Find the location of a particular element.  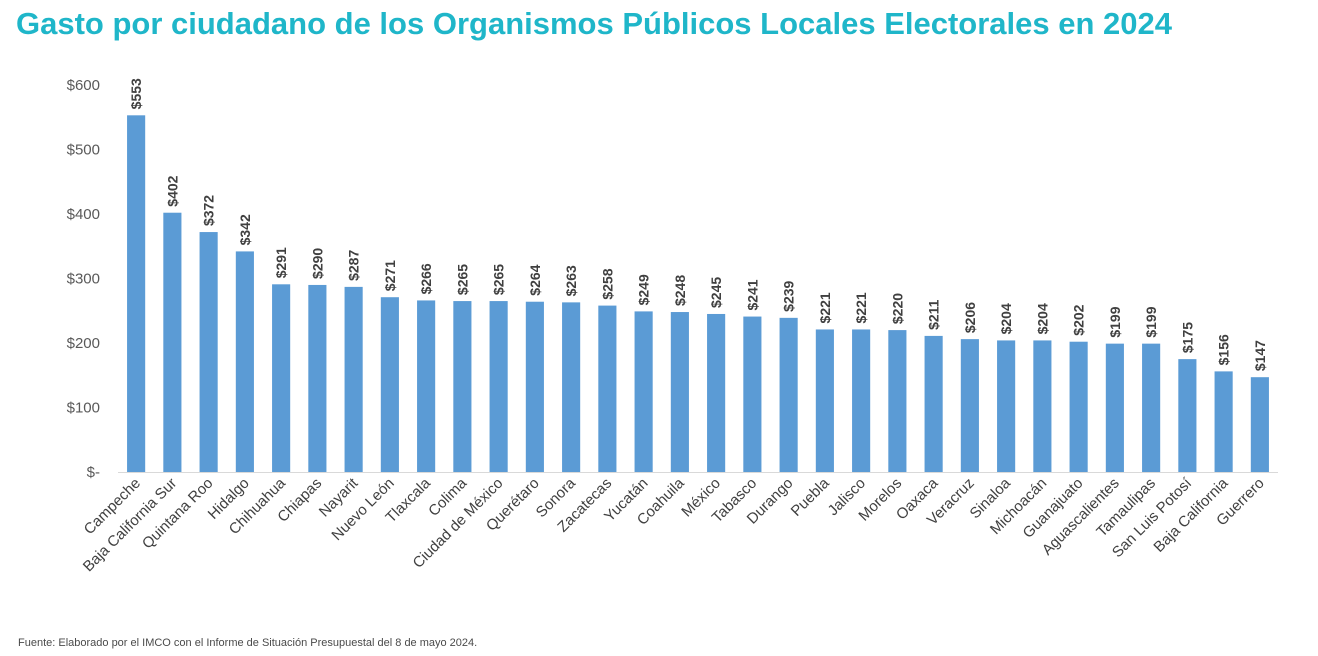

data-label: $249 is located at coordinates (644, 289).